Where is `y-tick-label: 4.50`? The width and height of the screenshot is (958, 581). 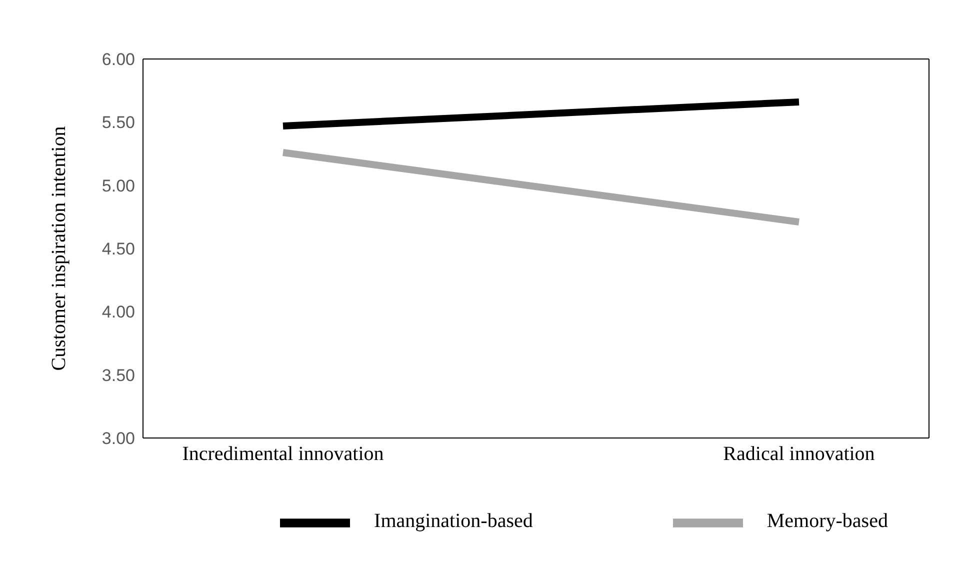
y-tick-label: 4.50 is located at coordinates (118, 249).